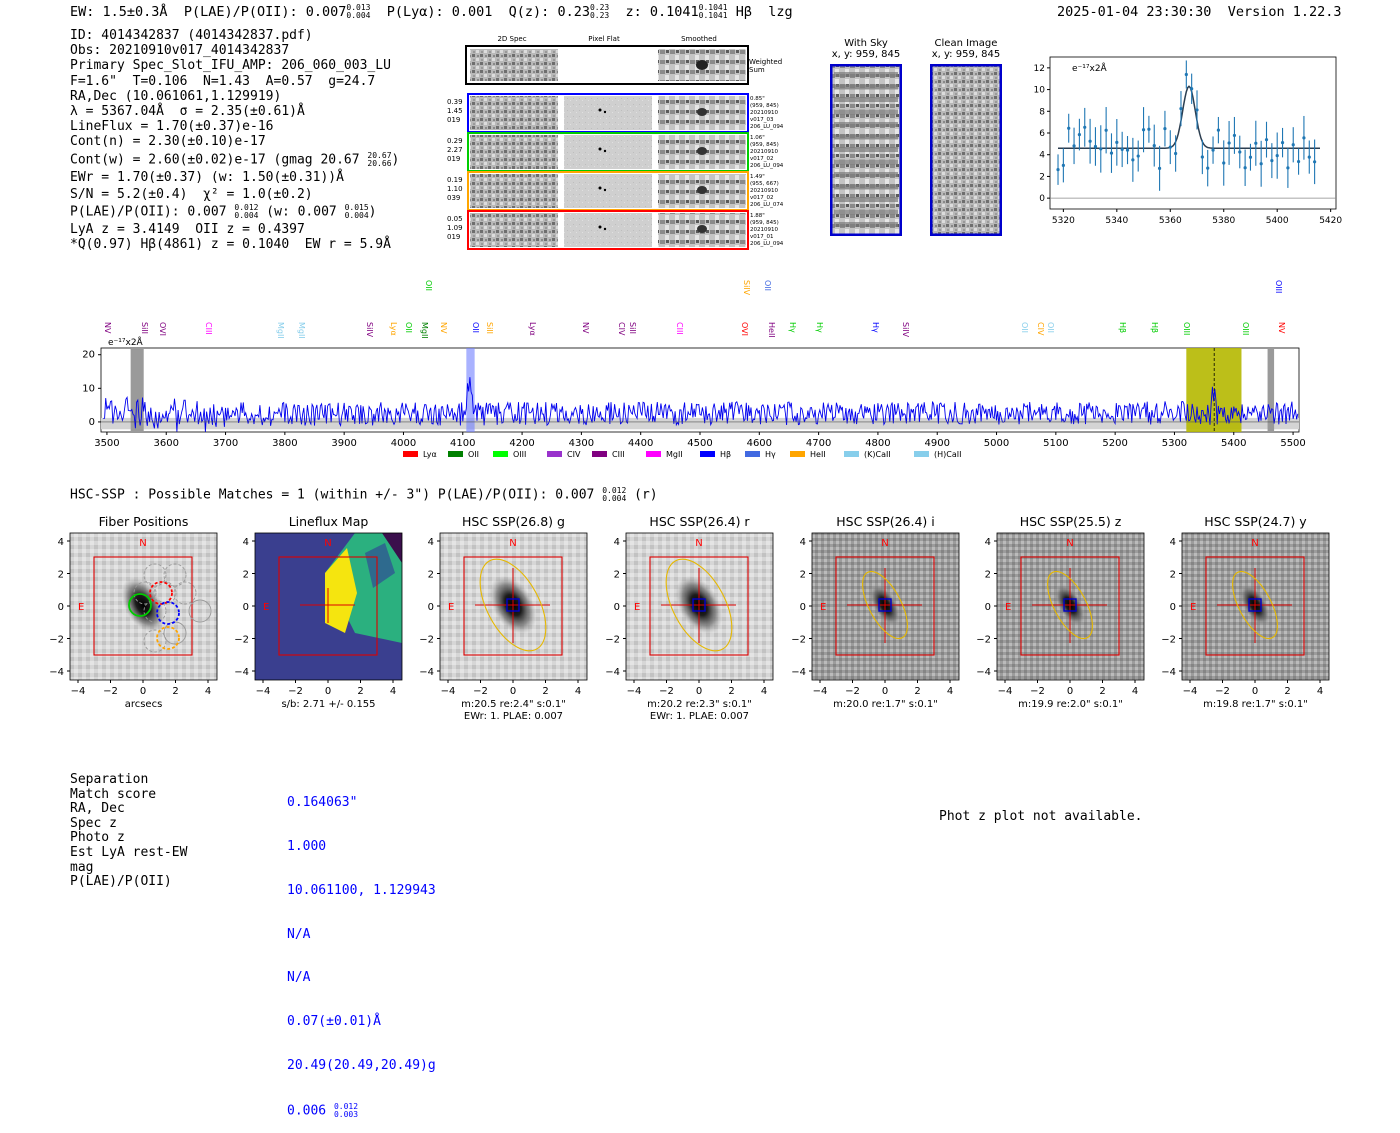 This screenshot has width=1400, height=1133. I want to click on line-label: OII, so click(1024, 327).